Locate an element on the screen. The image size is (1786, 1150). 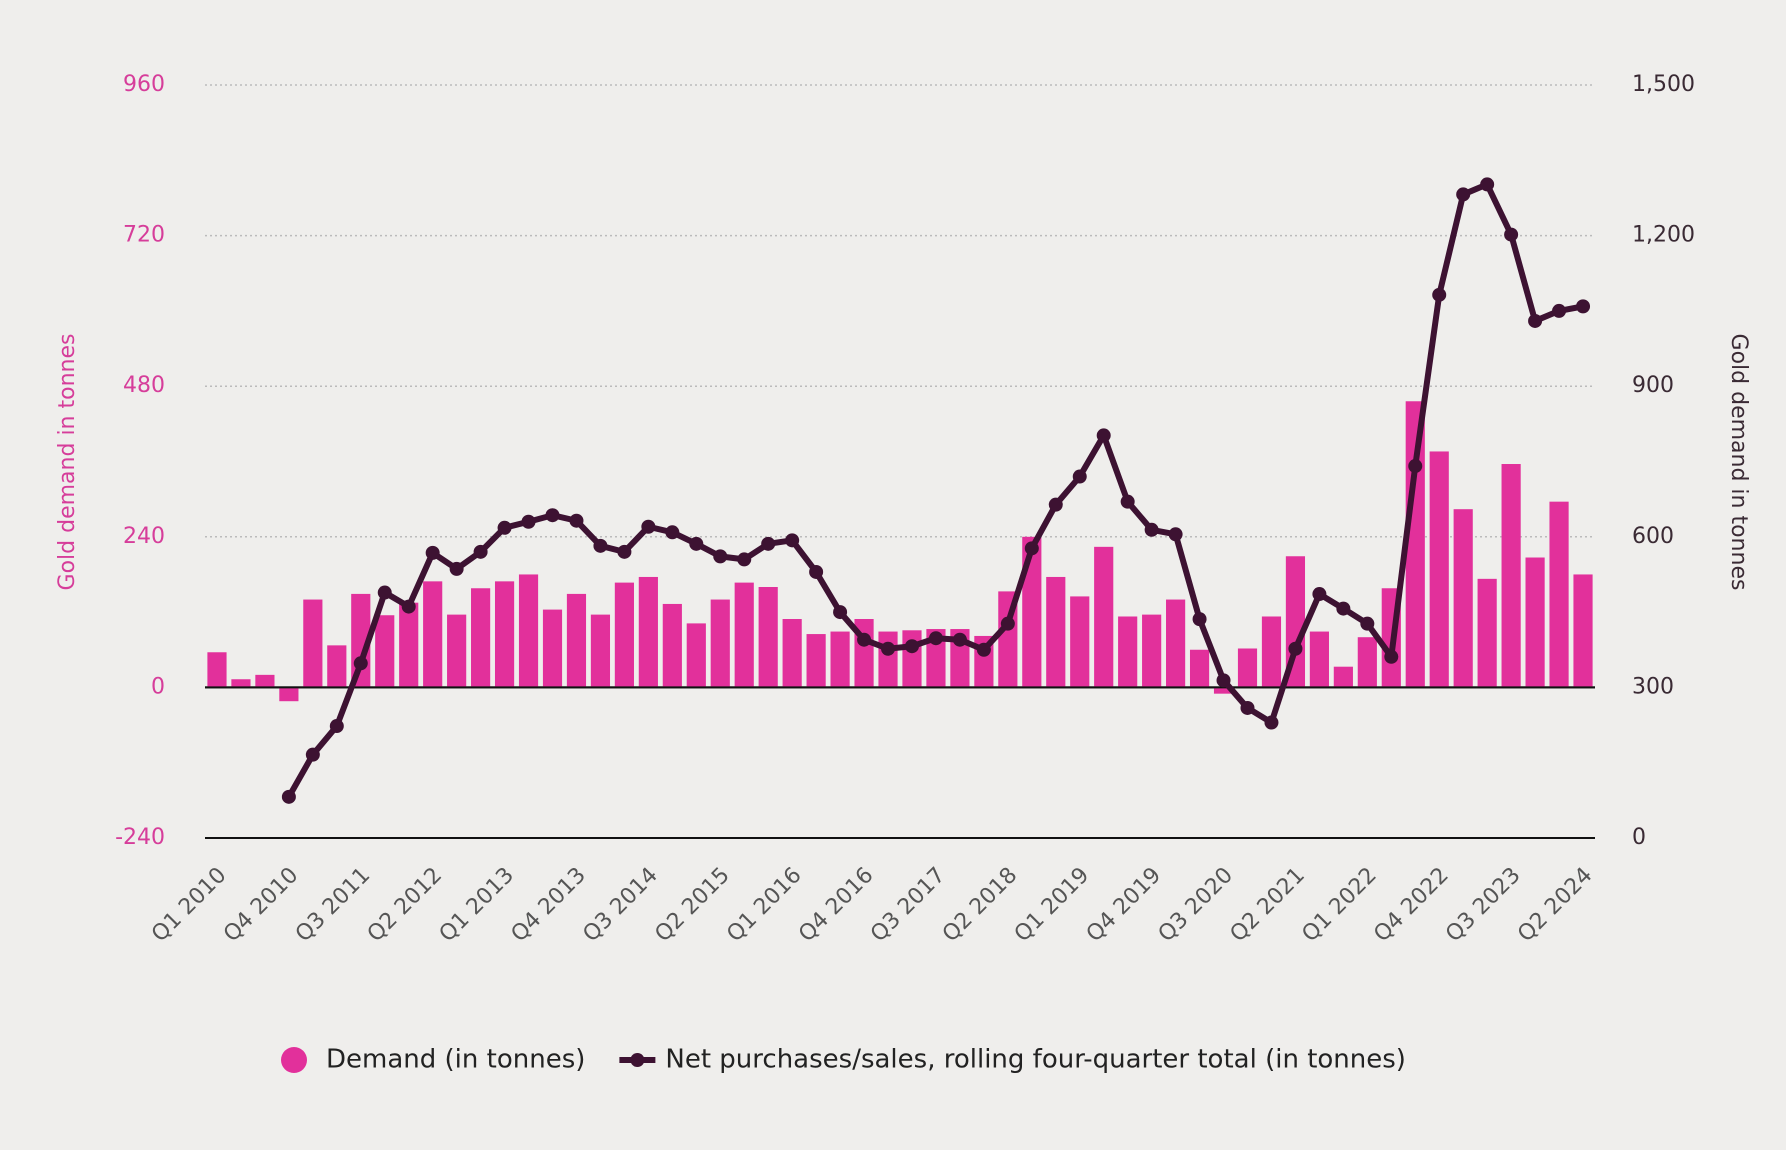
y-tick-label: 240 is located at coordinates (144, 536).